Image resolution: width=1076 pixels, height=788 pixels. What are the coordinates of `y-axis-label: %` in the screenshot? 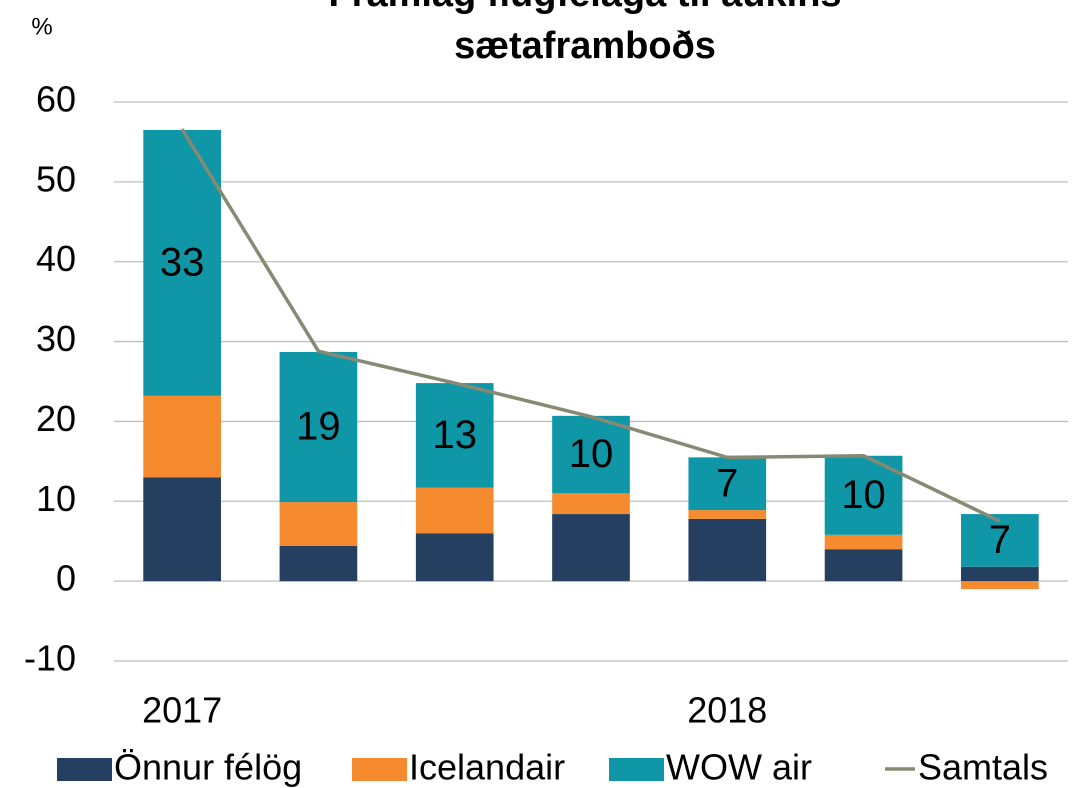 It's located at (41, 26).